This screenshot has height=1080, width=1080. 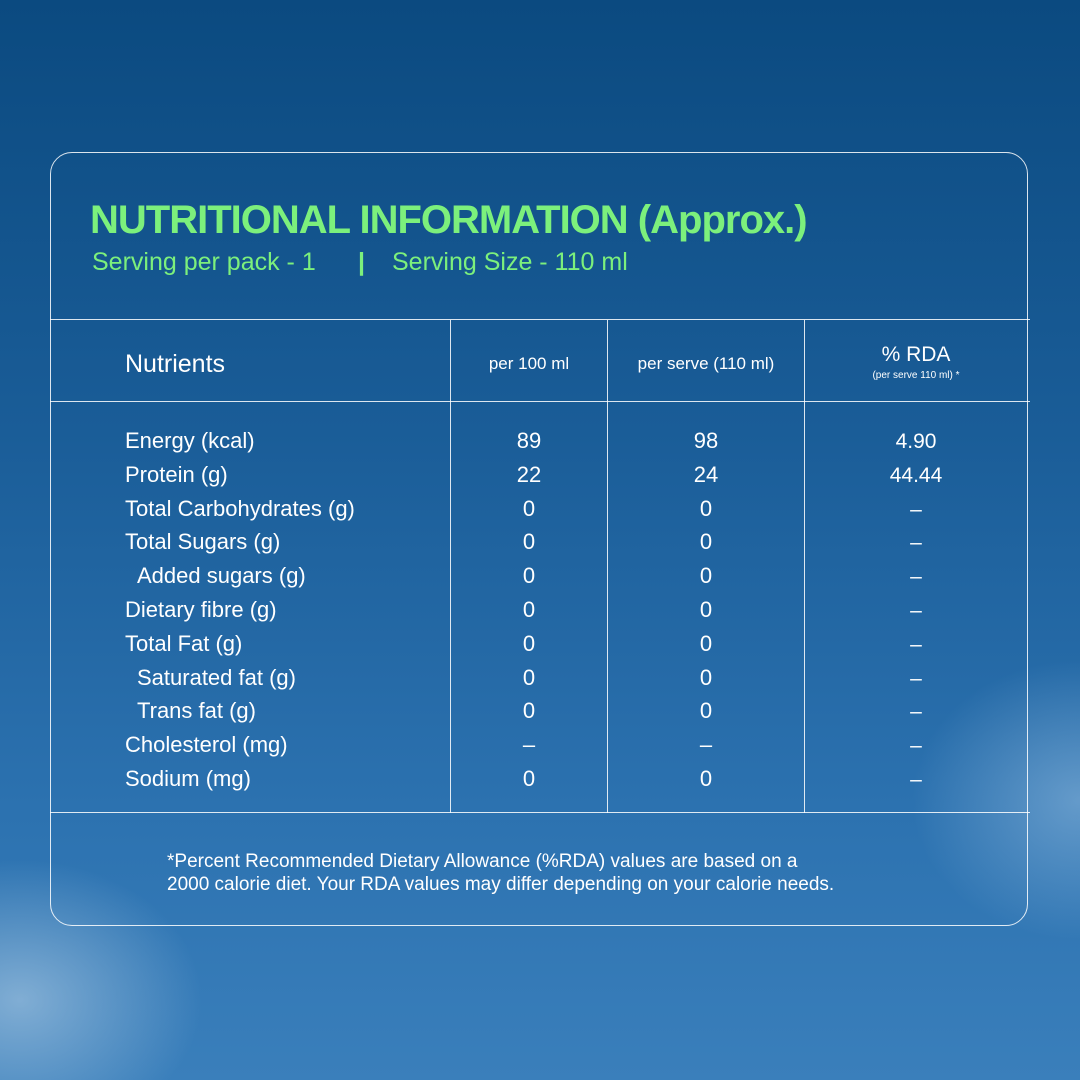 I want to click on nutrient-name: Total Fat (g), so click(x=184, y=643).